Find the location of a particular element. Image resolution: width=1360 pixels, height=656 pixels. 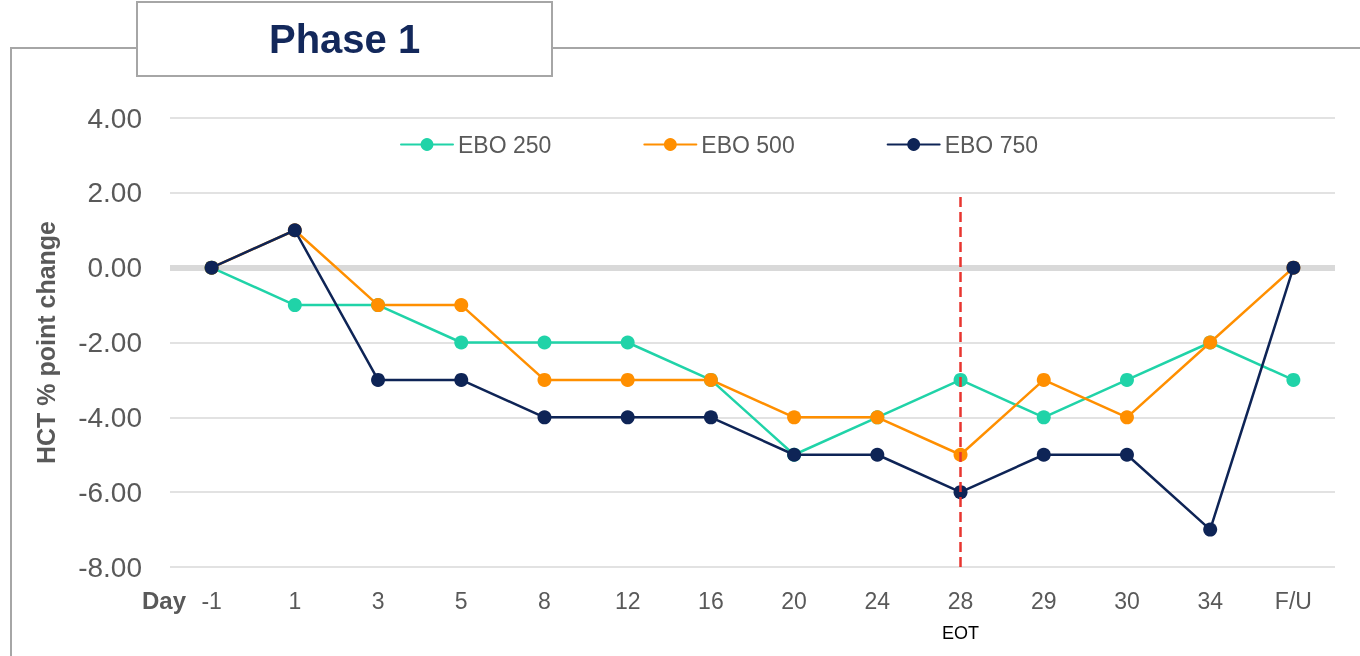

x-tick-label: 8 is located at coordinates (544, 600).